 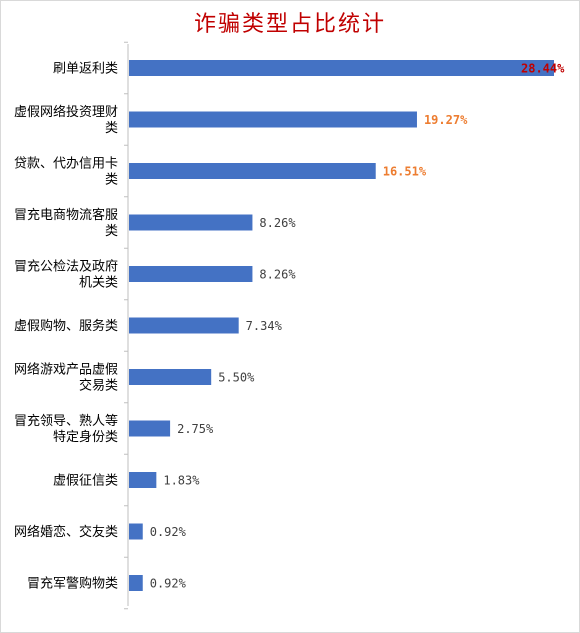 What do you see at coordinates (85, 69) in the screenshot?
I see `category-label: 刷单返利类` at bounding box center [85, 69].